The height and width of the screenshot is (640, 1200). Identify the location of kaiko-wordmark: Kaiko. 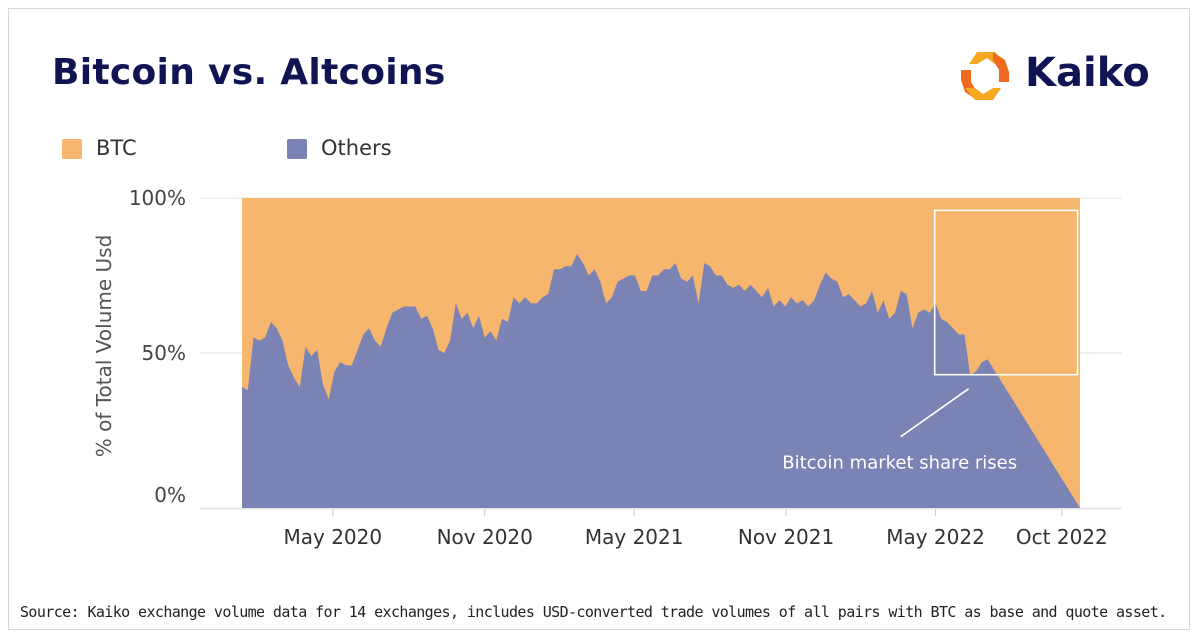
(1087, 73).